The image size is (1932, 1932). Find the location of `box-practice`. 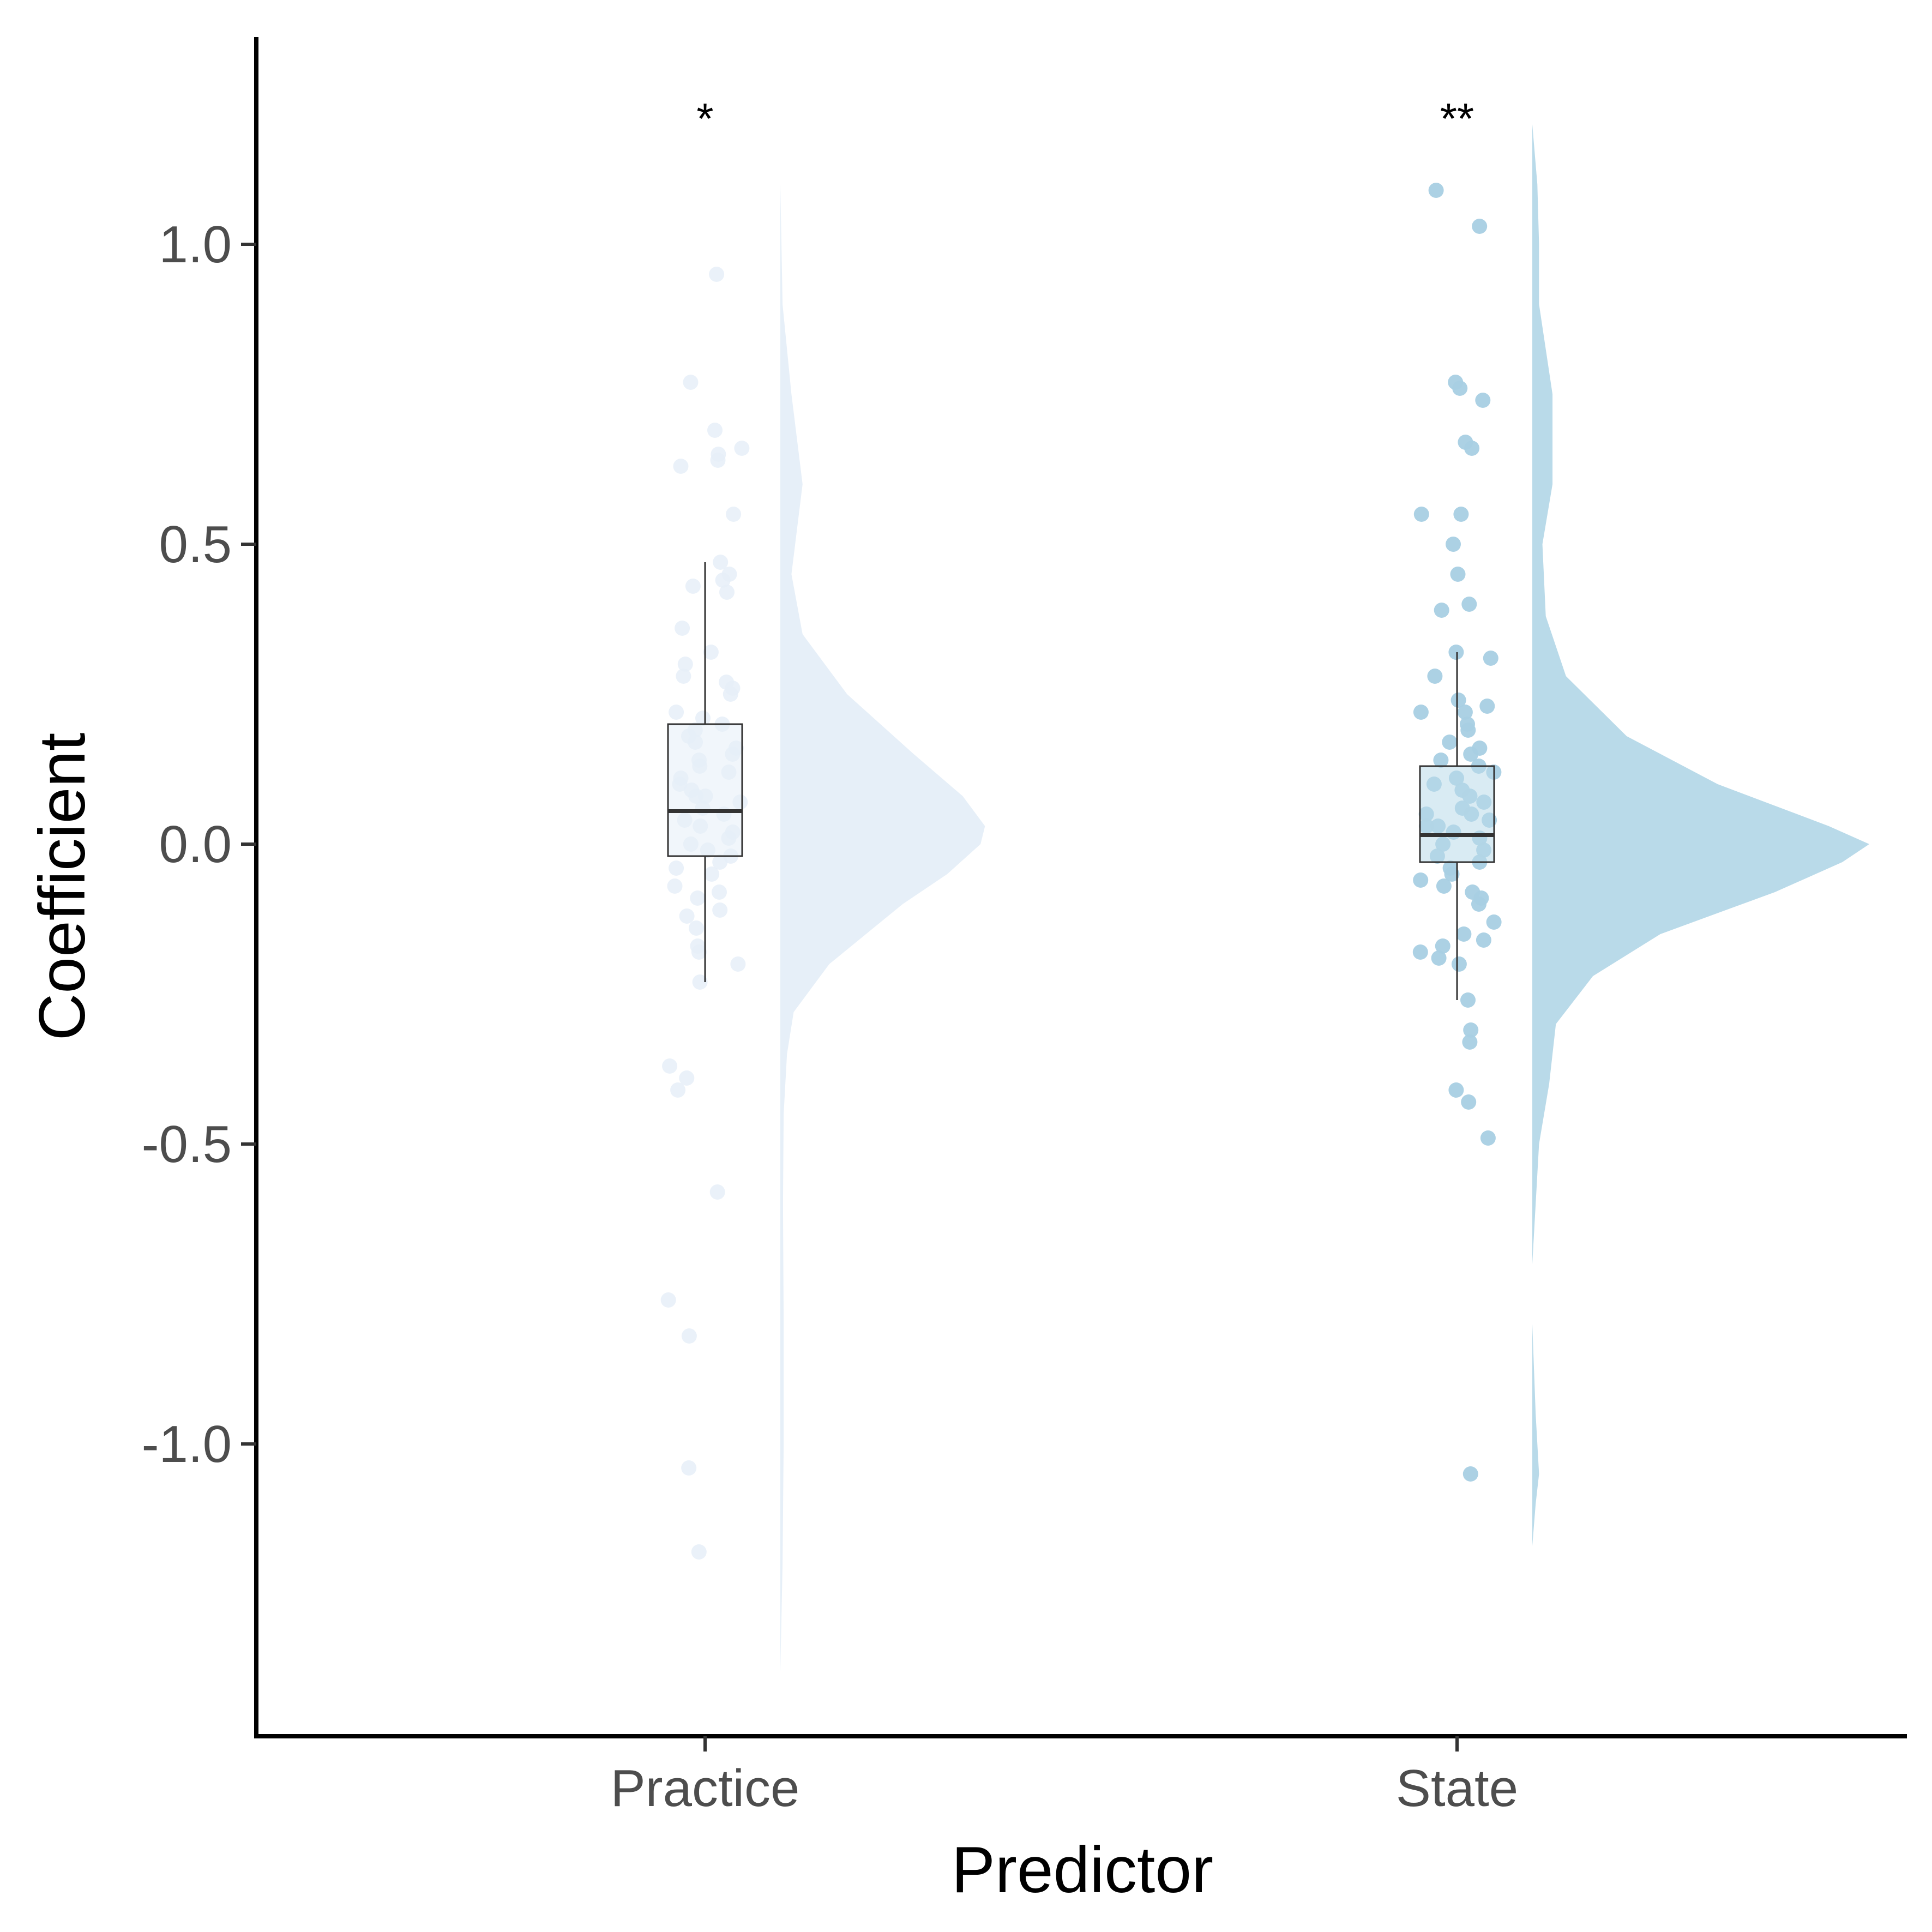

box-practice is located at coordinates (705, 790).